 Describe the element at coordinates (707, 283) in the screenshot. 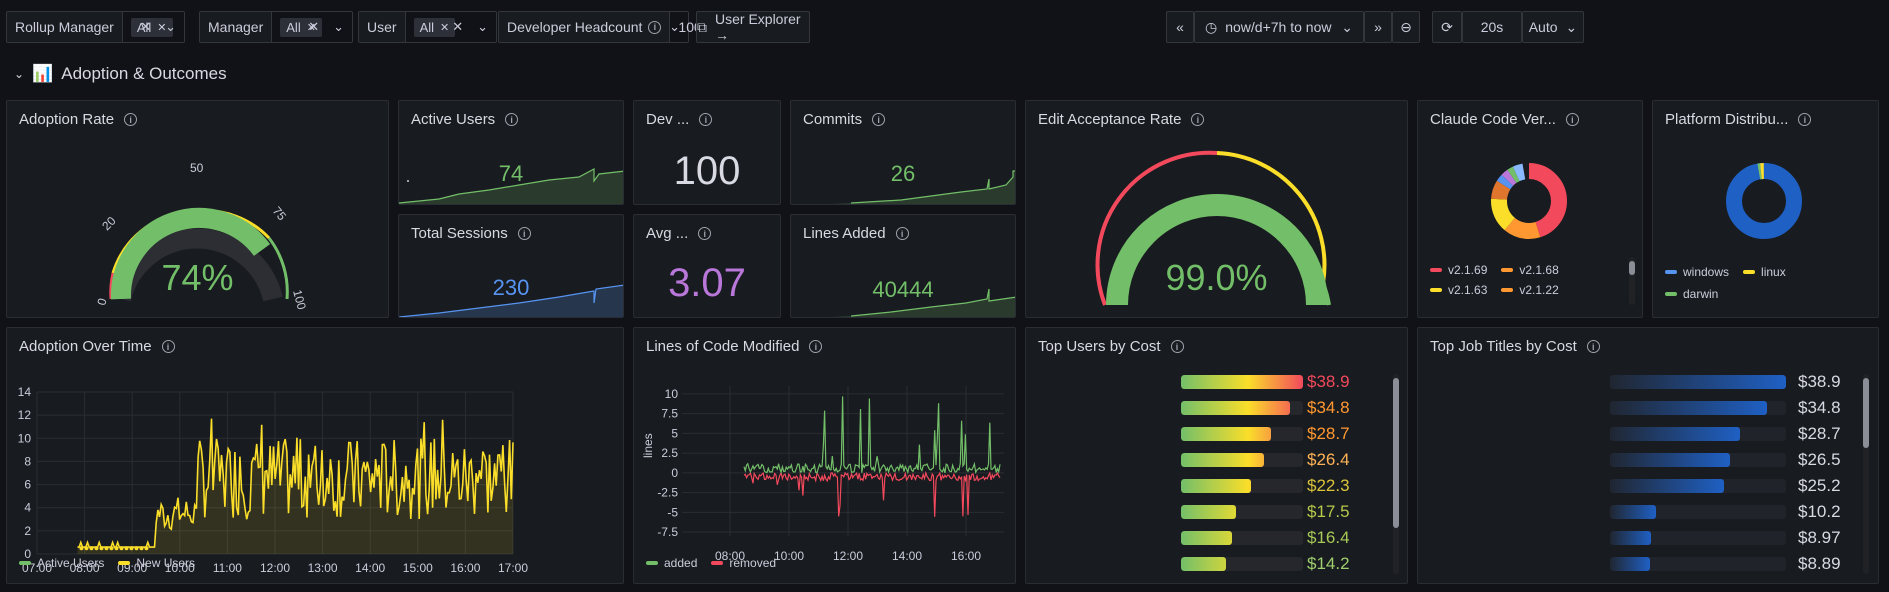

I see `avg-value: 3.07` at that location.